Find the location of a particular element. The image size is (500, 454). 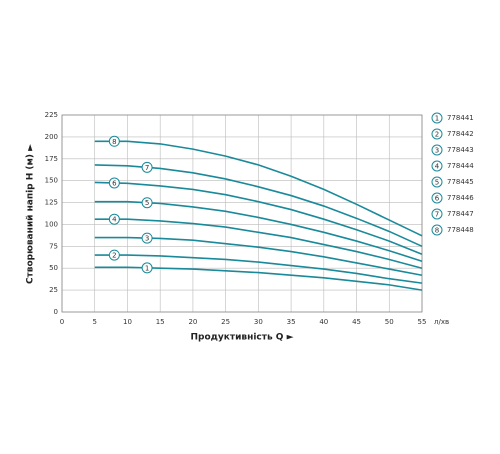

series-badge-label: 8 is located at coordinates (114, 142).